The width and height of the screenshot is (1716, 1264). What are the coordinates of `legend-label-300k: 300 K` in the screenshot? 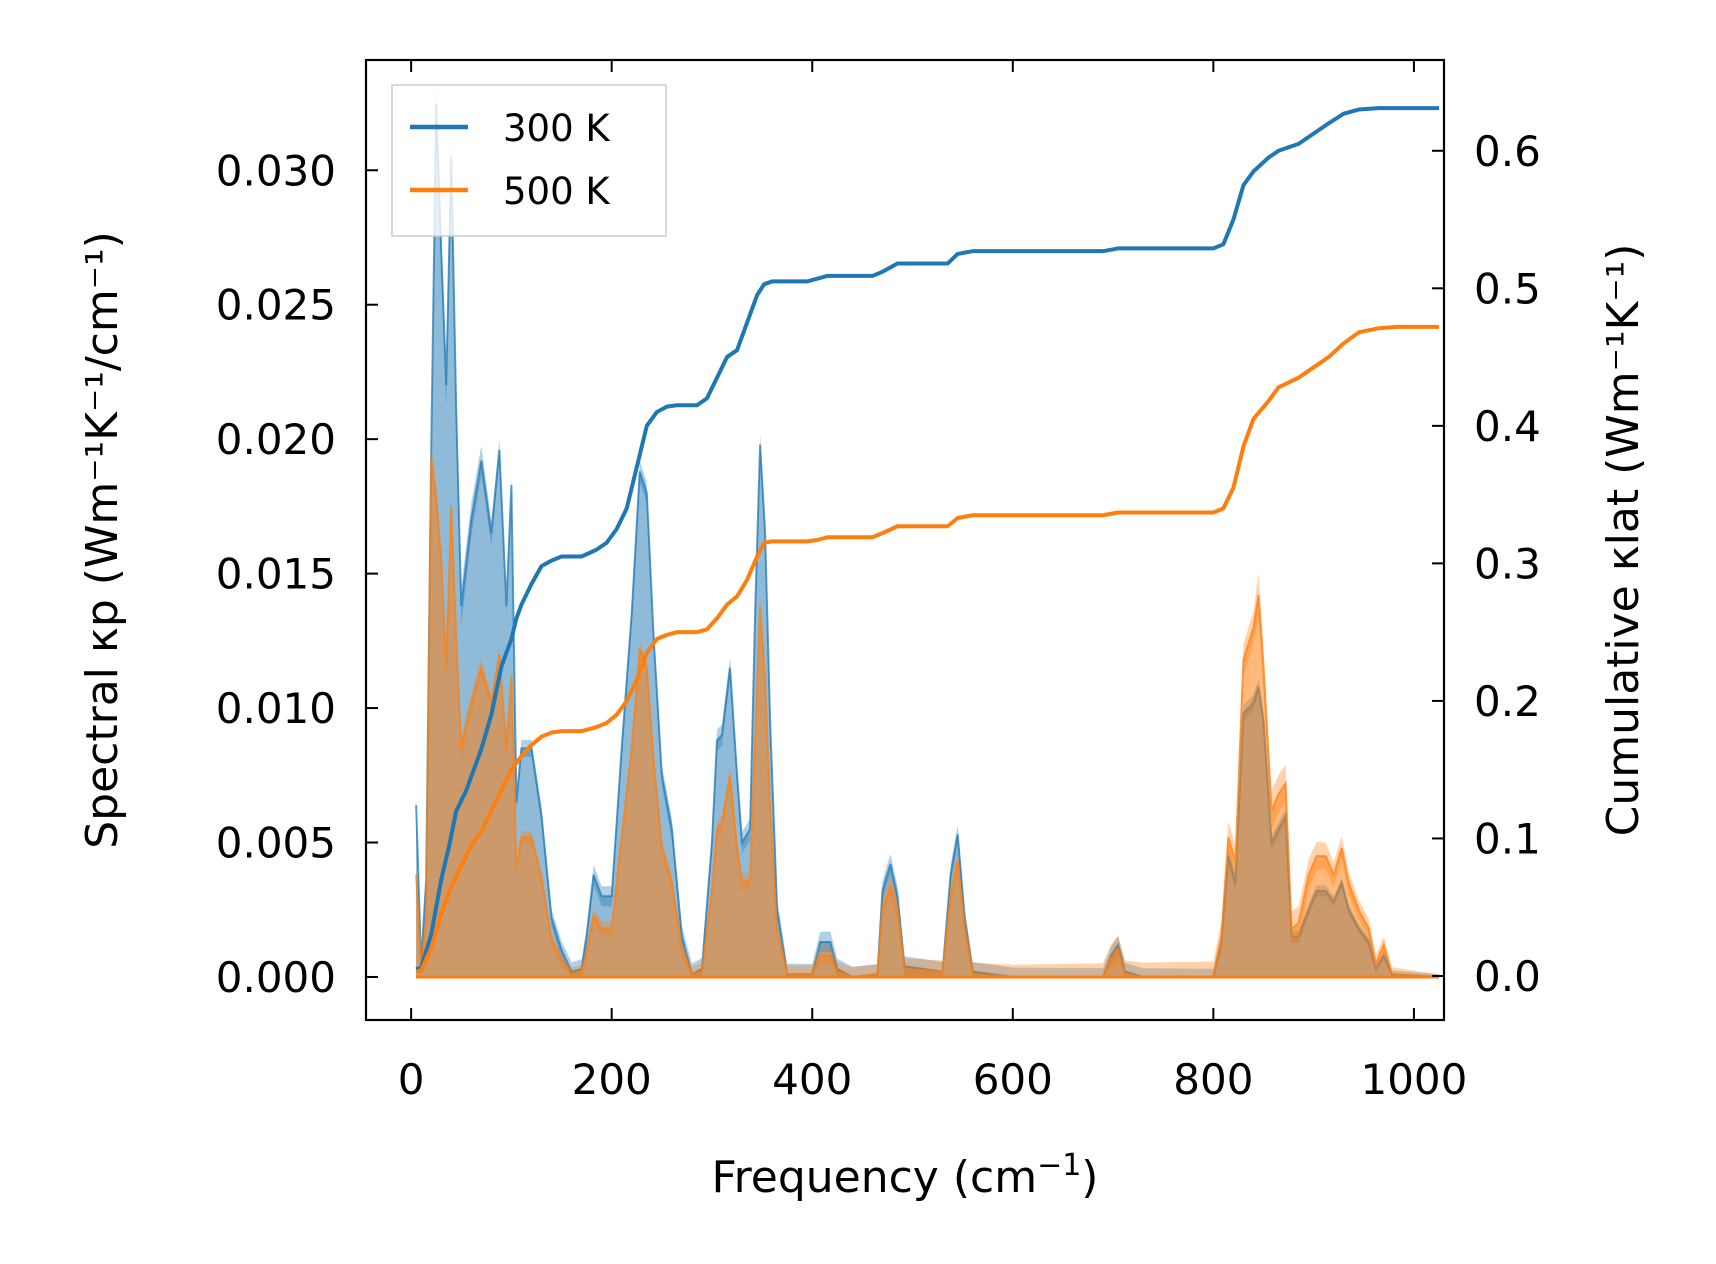 It's located at (557, 128).